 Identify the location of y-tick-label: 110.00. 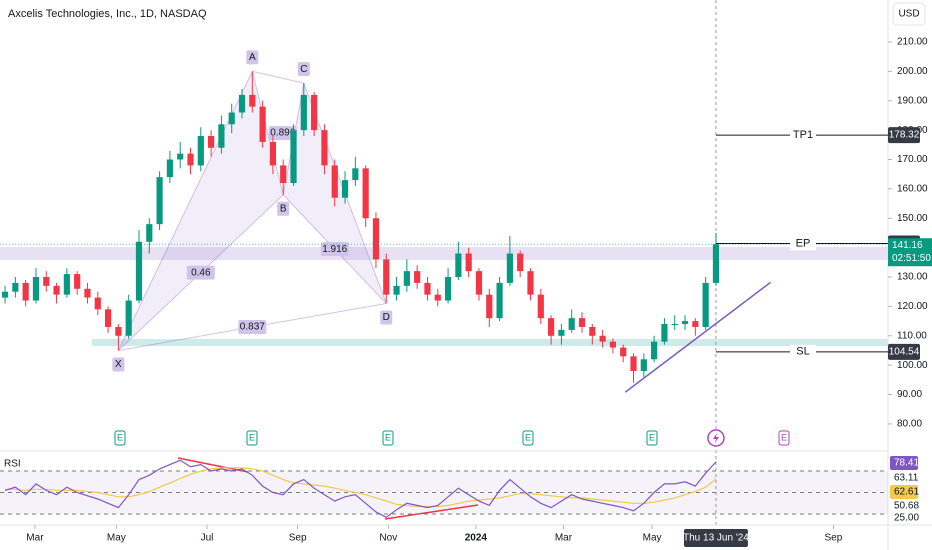
(912, 335).